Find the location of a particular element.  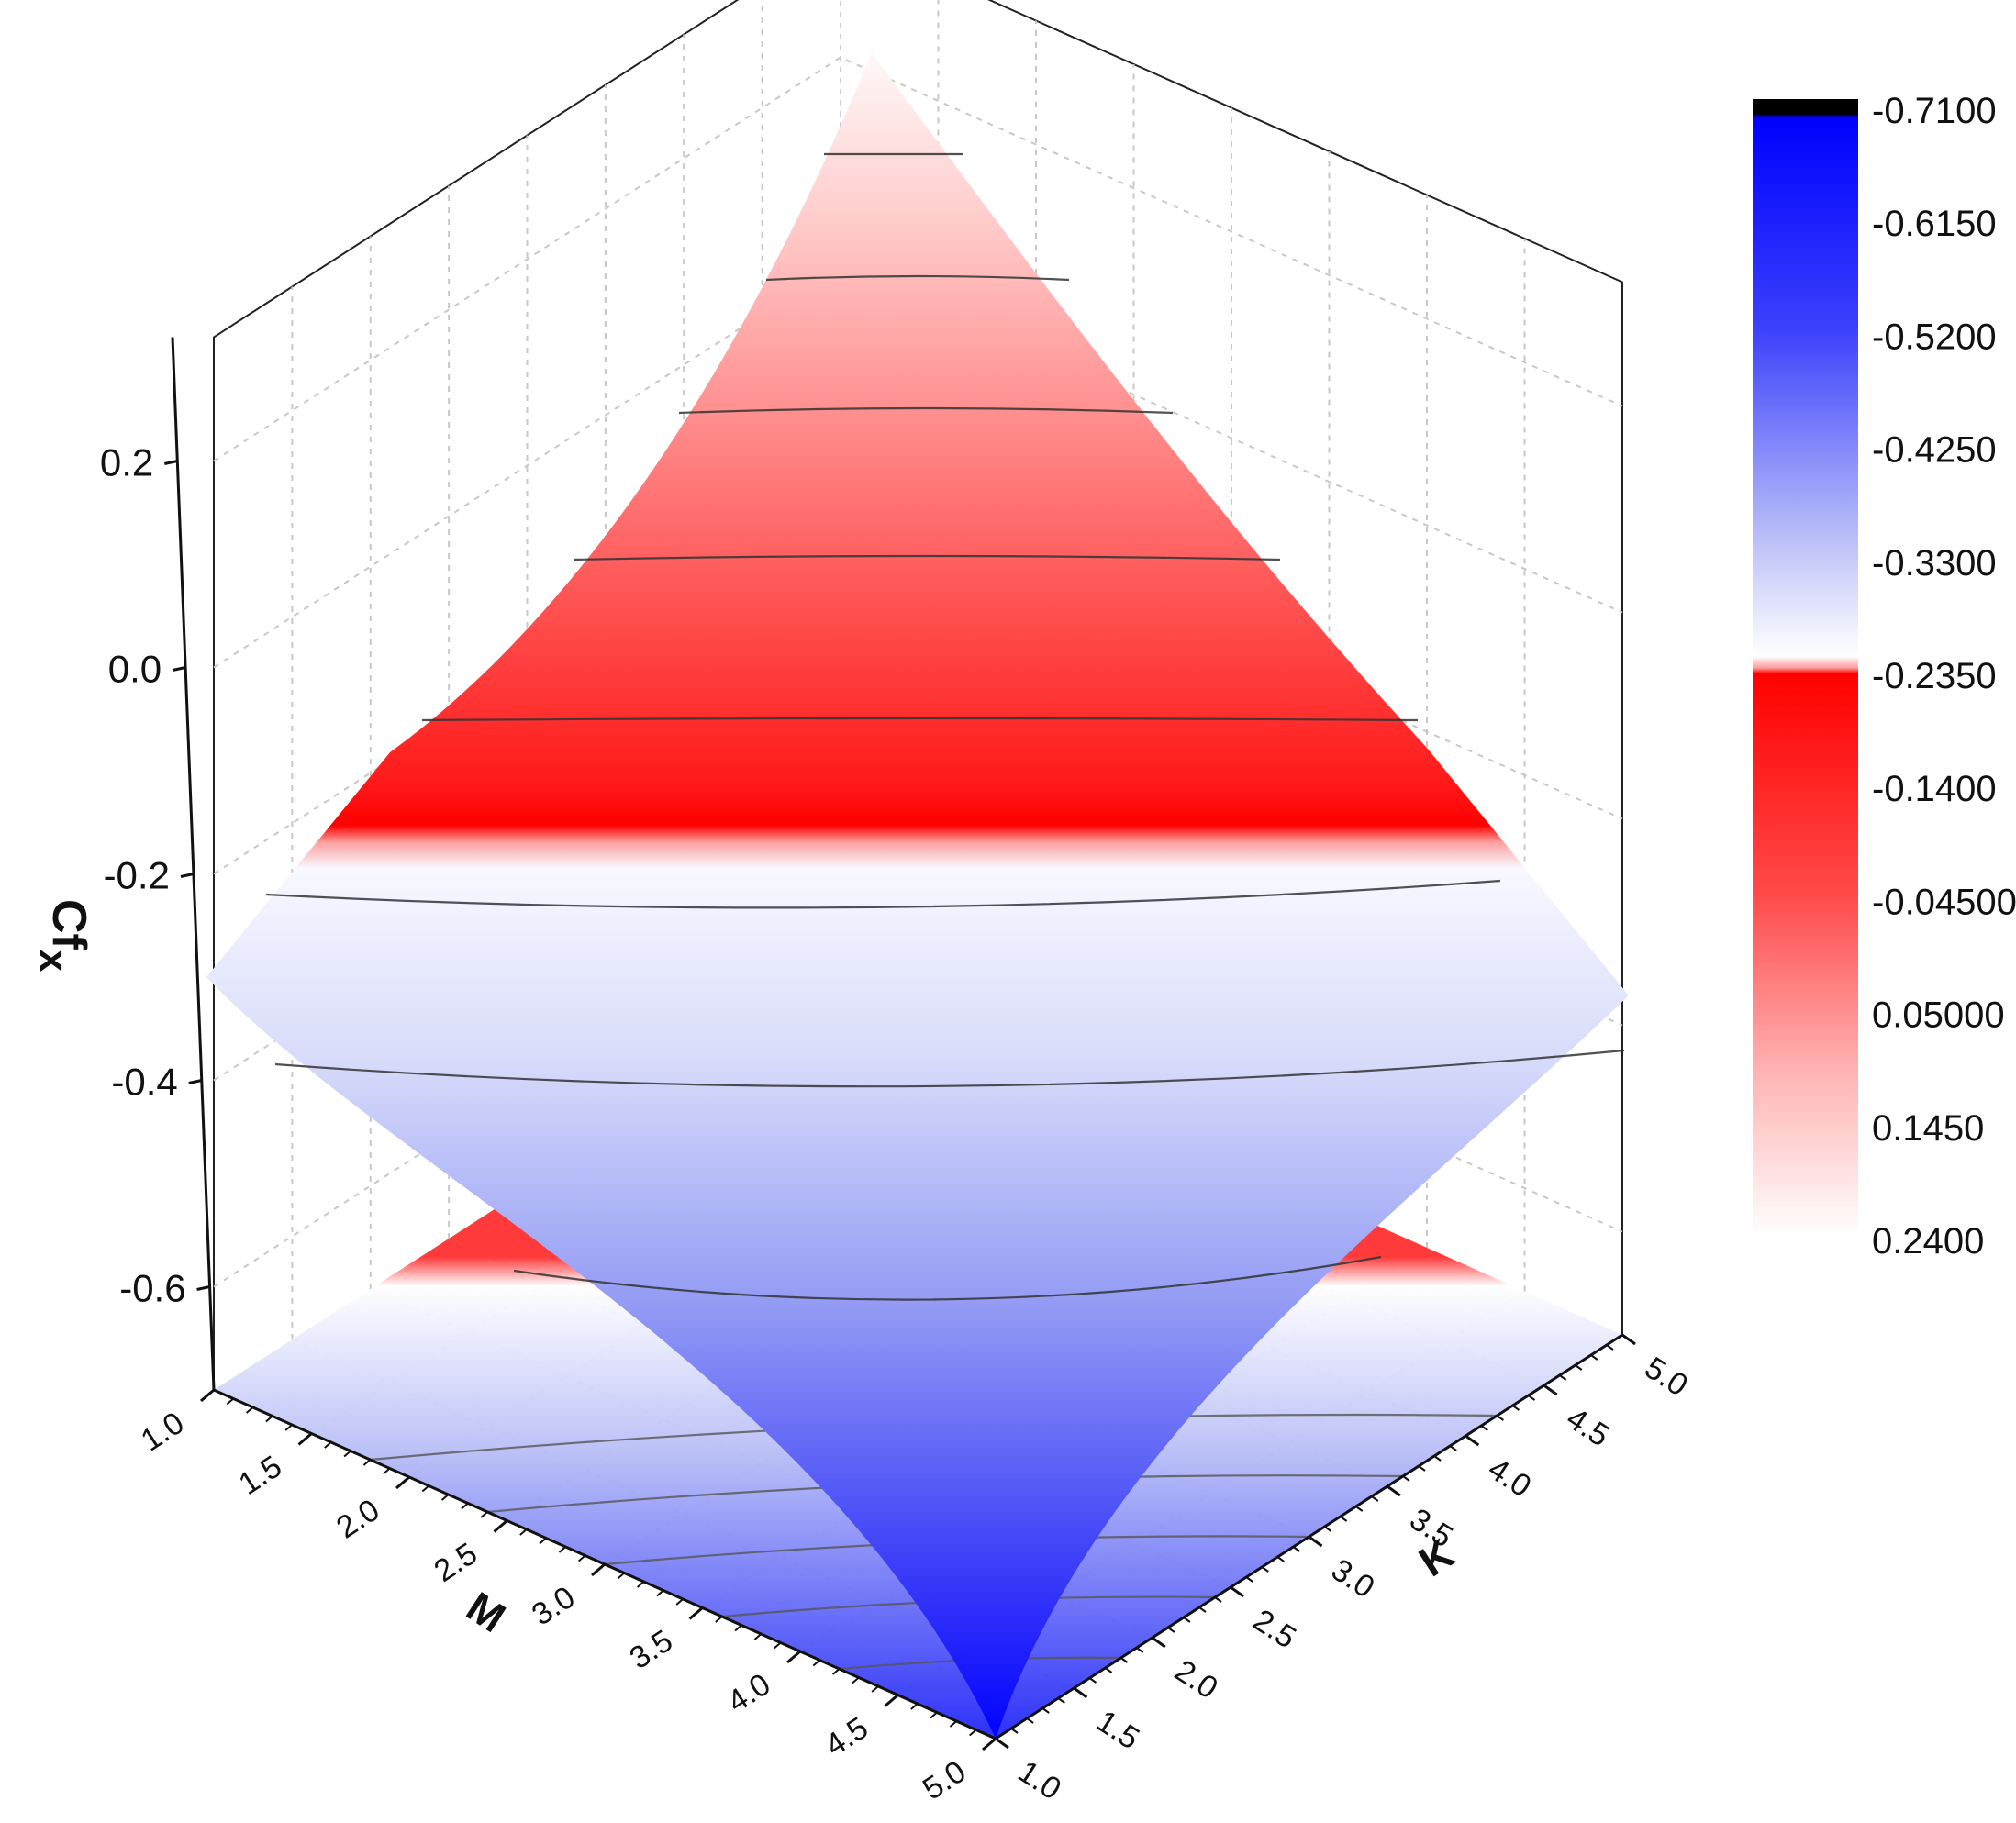

y-tick-label: 5.0 is located at coordinates (1666, 1377).